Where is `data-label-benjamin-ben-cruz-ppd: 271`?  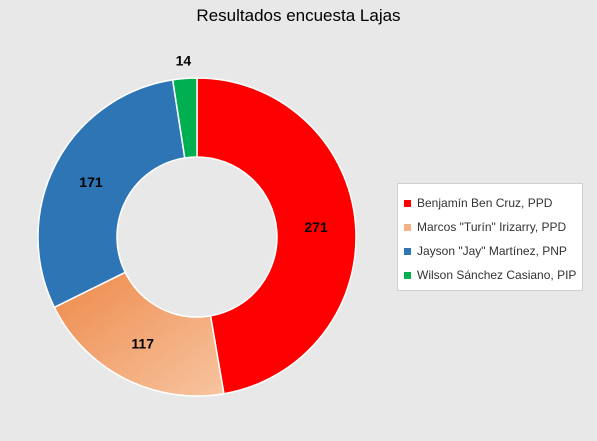 data-label-benjamin-ben-cruz-ppd: 271 is located at coordinates (316, 227).